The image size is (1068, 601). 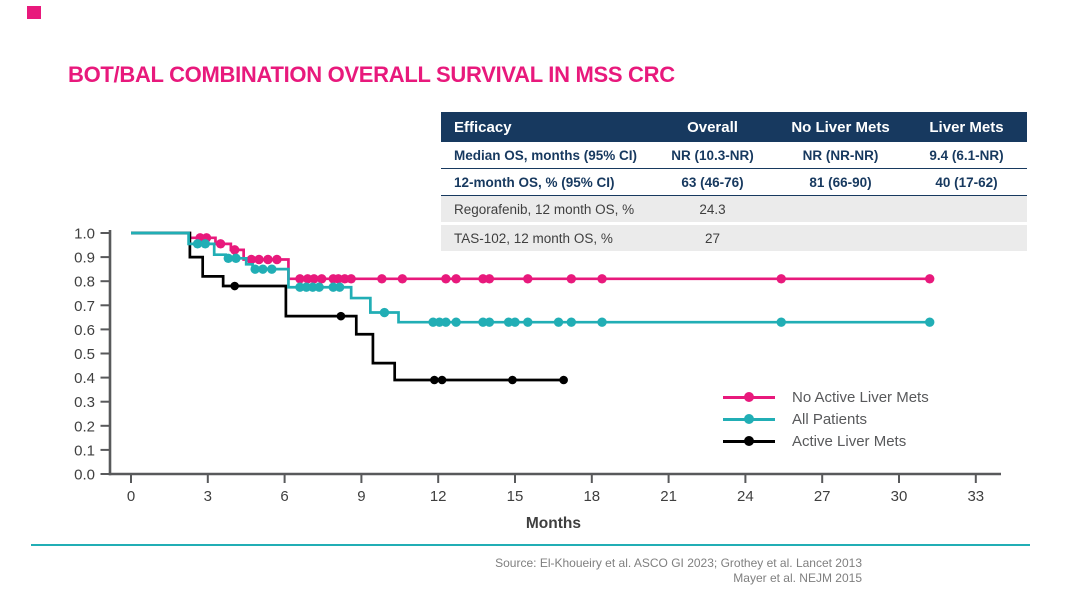 What do you see at coordinates (84, 475) in the screenshot?
I see `svg-text: 0.0` at bounding box center [84, 475].